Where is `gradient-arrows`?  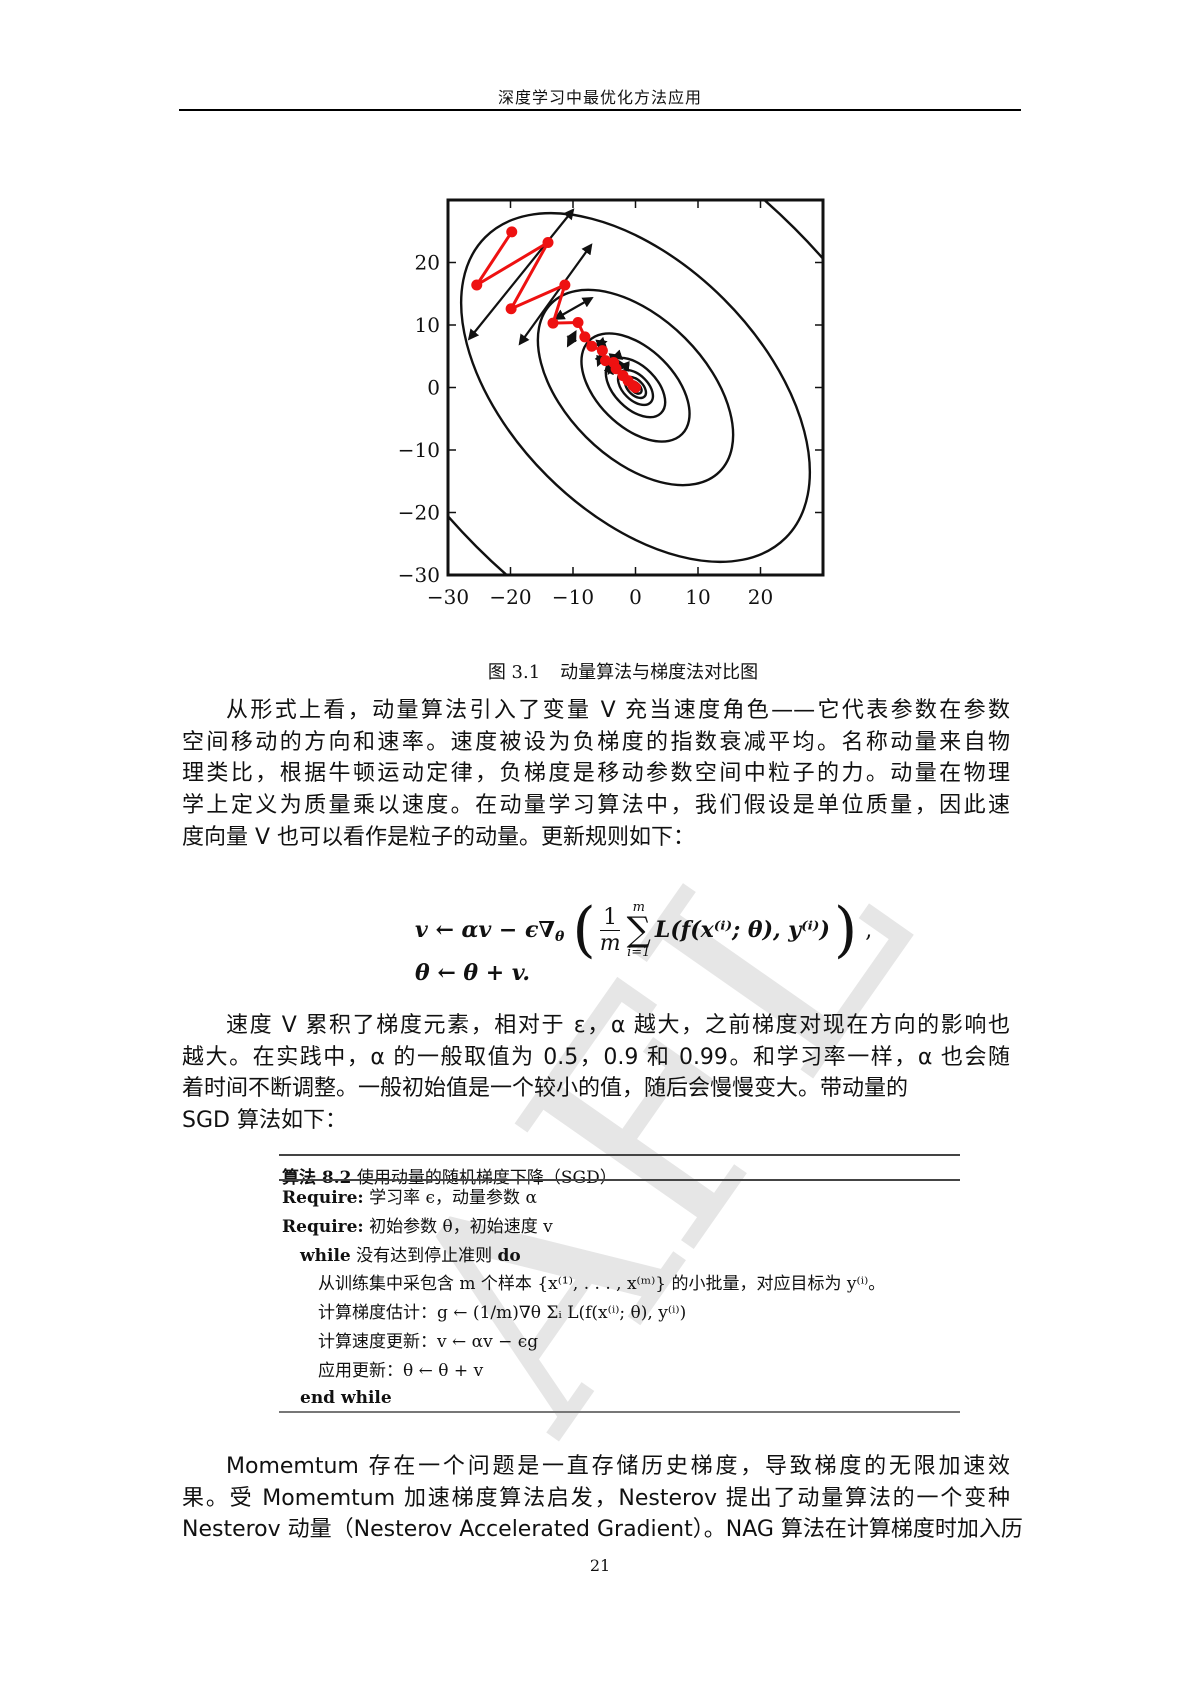 gradient-arrows is located at coordinates (548, 292).